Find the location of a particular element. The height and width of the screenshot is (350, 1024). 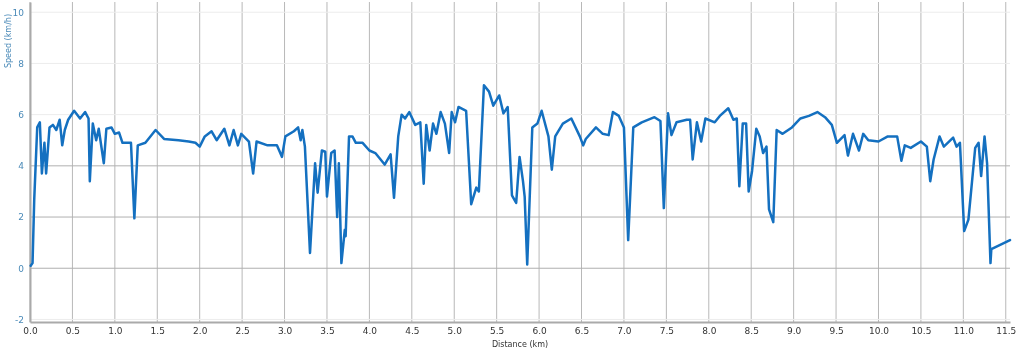

x-tick-label: 3.5 is located at coordinates (327, 331).